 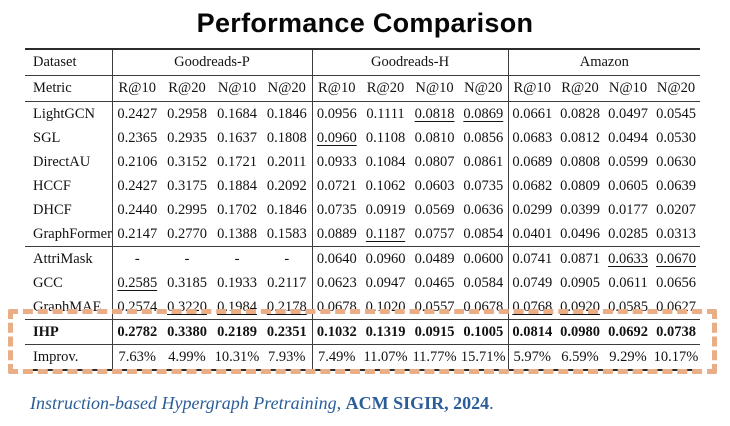 I want to click on metric-value: 0.0768, so click(x=532, y=307).